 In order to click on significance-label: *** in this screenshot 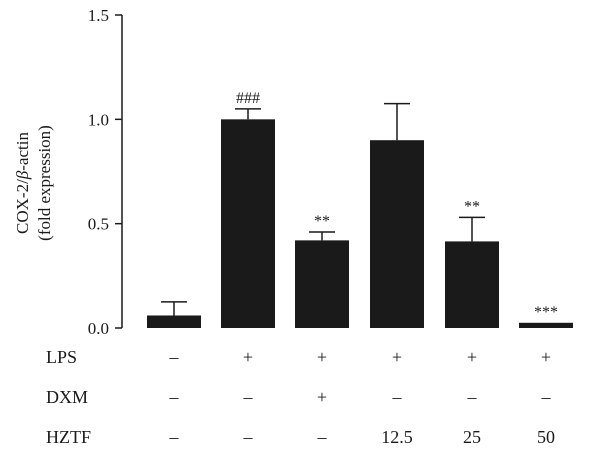, I will do `click(546, 312)`.